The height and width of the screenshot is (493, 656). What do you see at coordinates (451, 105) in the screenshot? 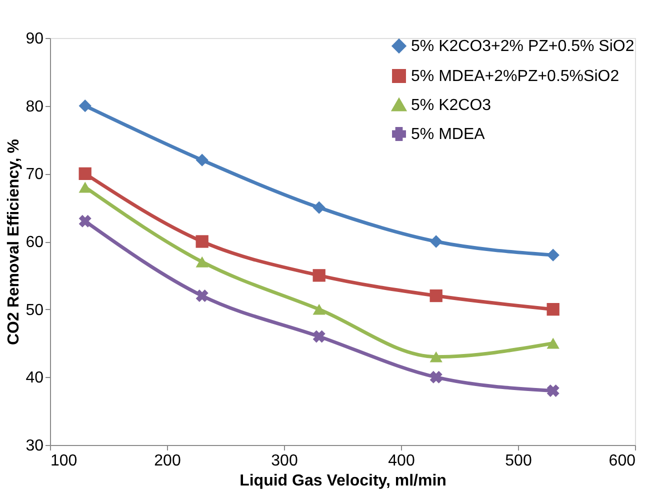
I see `legend-label: 5% K2CO3` at bounding box center [451, 105].